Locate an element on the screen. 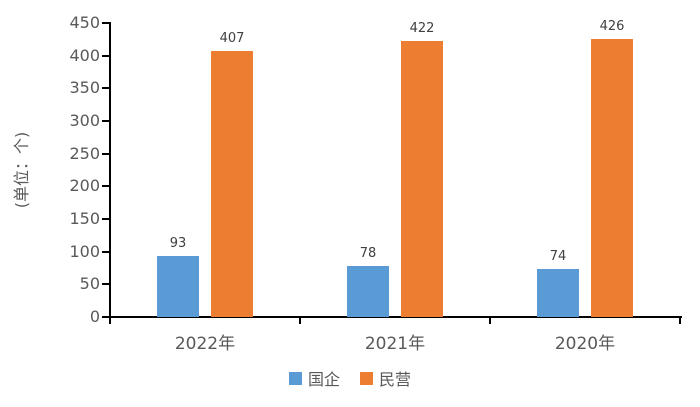  y-tick-label: 0 is located at coordinates (94, 316).